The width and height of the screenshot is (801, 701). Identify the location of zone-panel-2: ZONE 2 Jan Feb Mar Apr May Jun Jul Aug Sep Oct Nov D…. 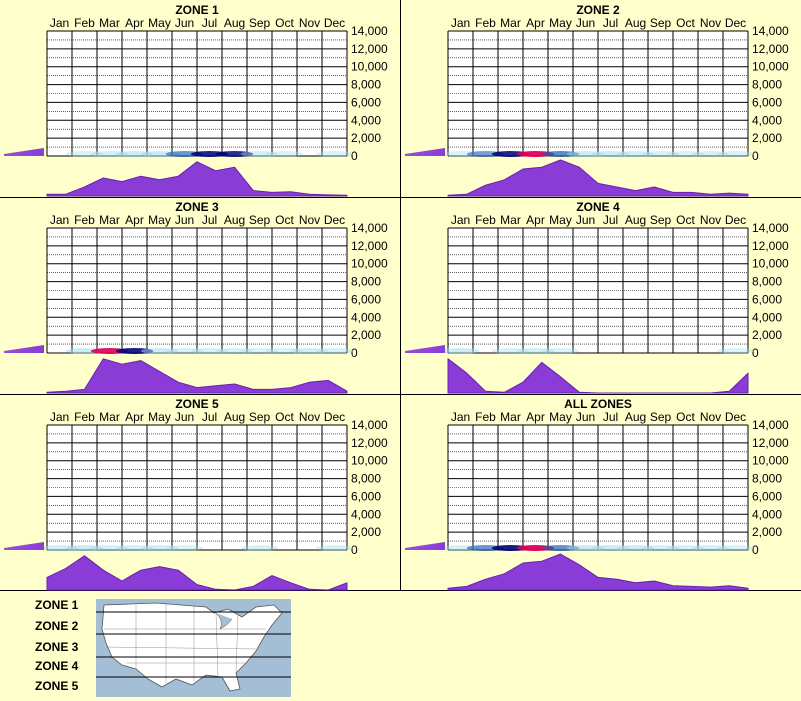
(597, 100).